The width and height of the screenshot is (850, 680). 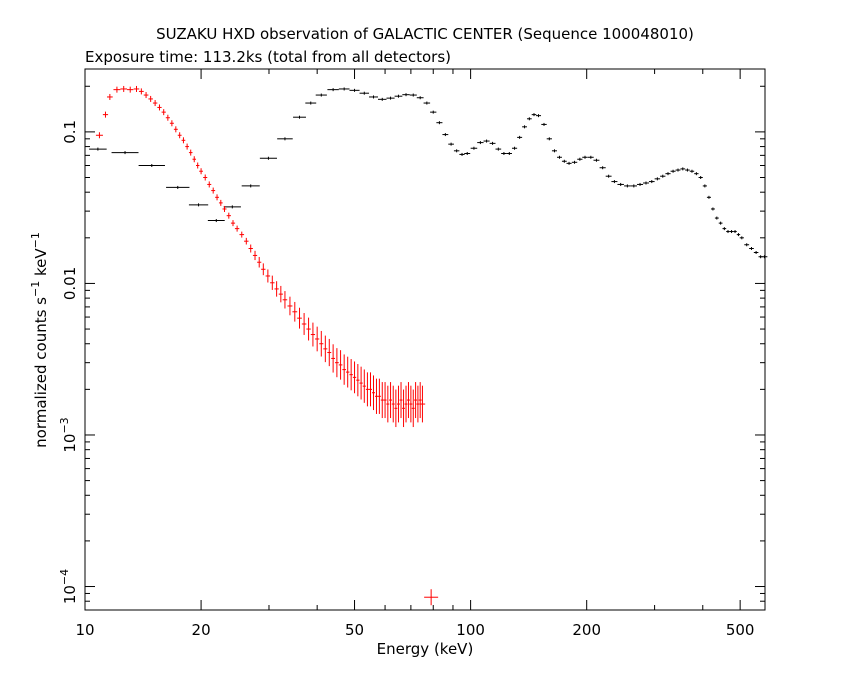 What do you see at coordinates (41, 264) in the screenshot?
I see `y-label-unit: keV` at bounding box center [41, 264].